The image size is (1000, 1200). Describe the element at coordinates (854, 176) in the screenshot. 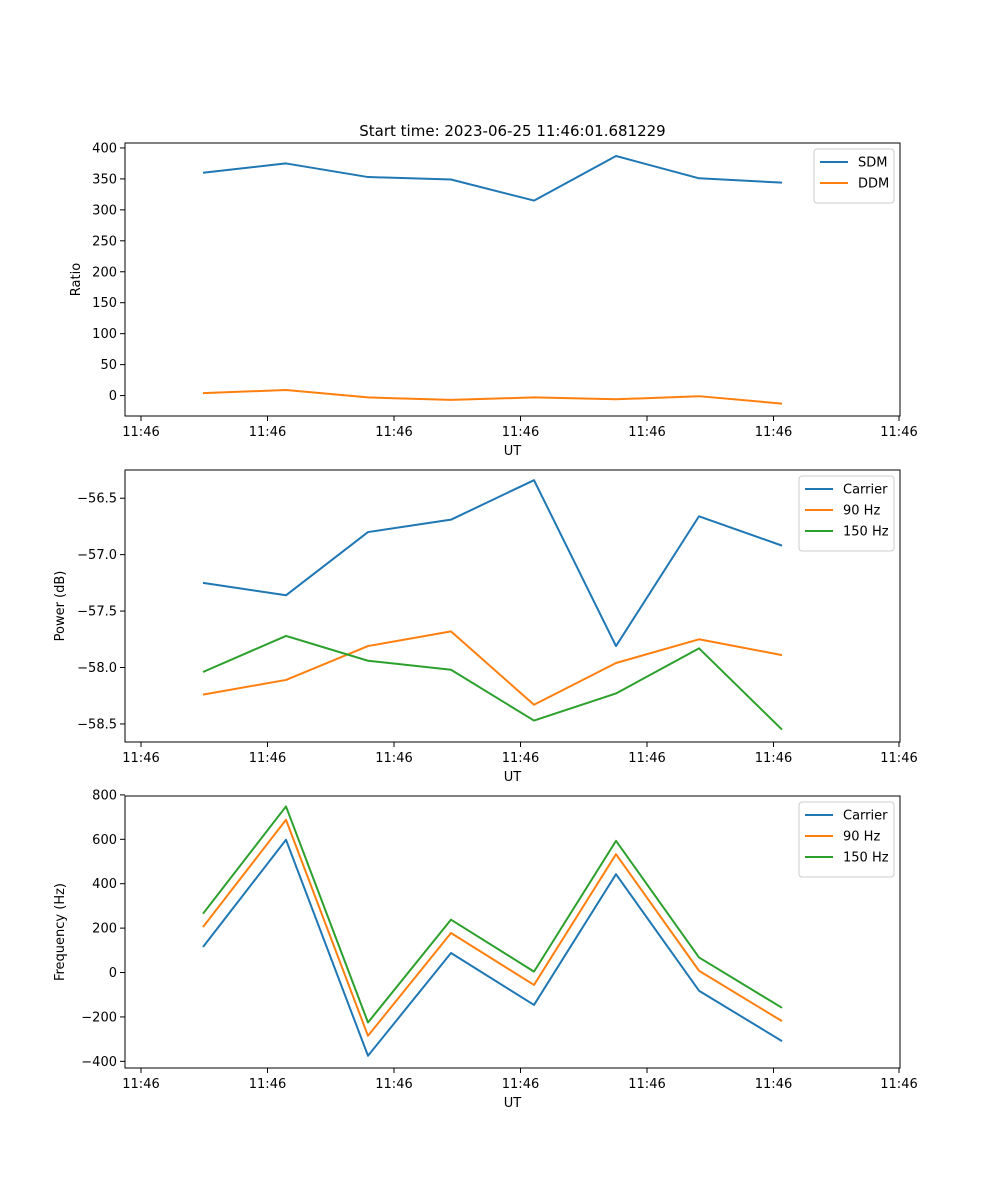

I see `legend: SDM DDM` at that location.